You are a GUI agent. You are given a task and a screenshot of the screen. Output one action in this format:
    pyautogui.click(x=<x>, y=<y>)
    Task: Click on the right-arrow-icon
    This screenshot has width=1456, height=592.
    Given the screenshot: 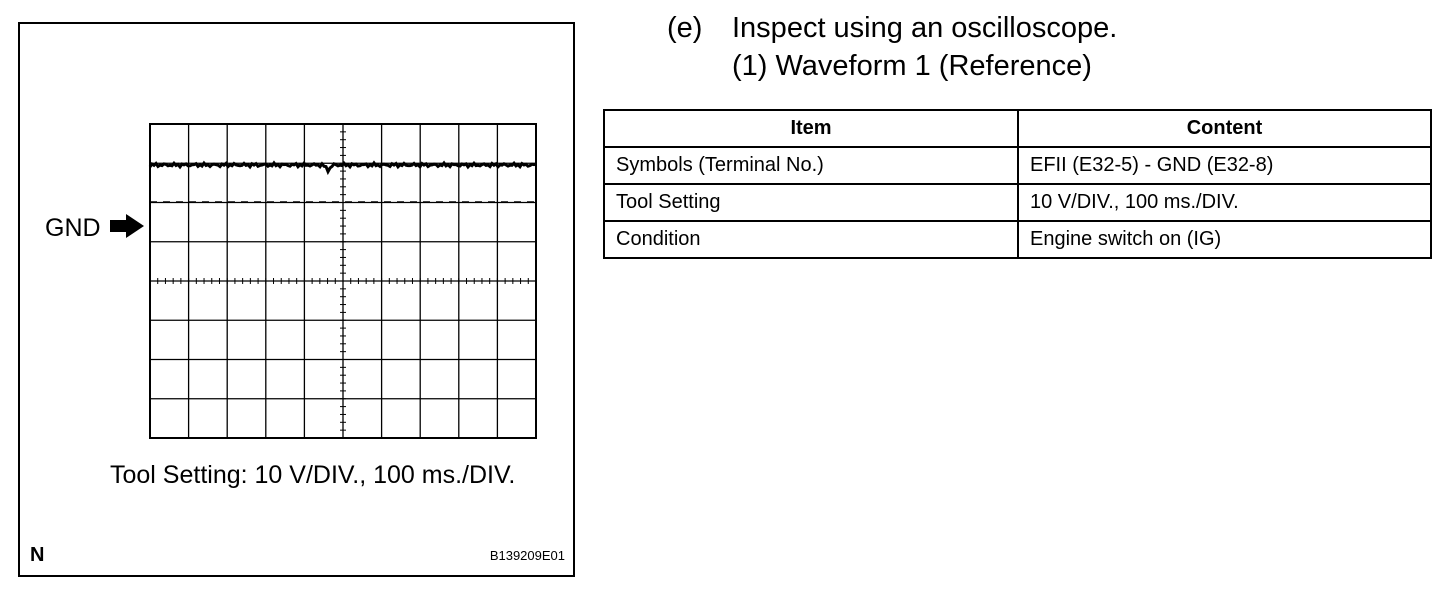 What is the action you would take?
    pyautogui.click(x=127, y=226)
    